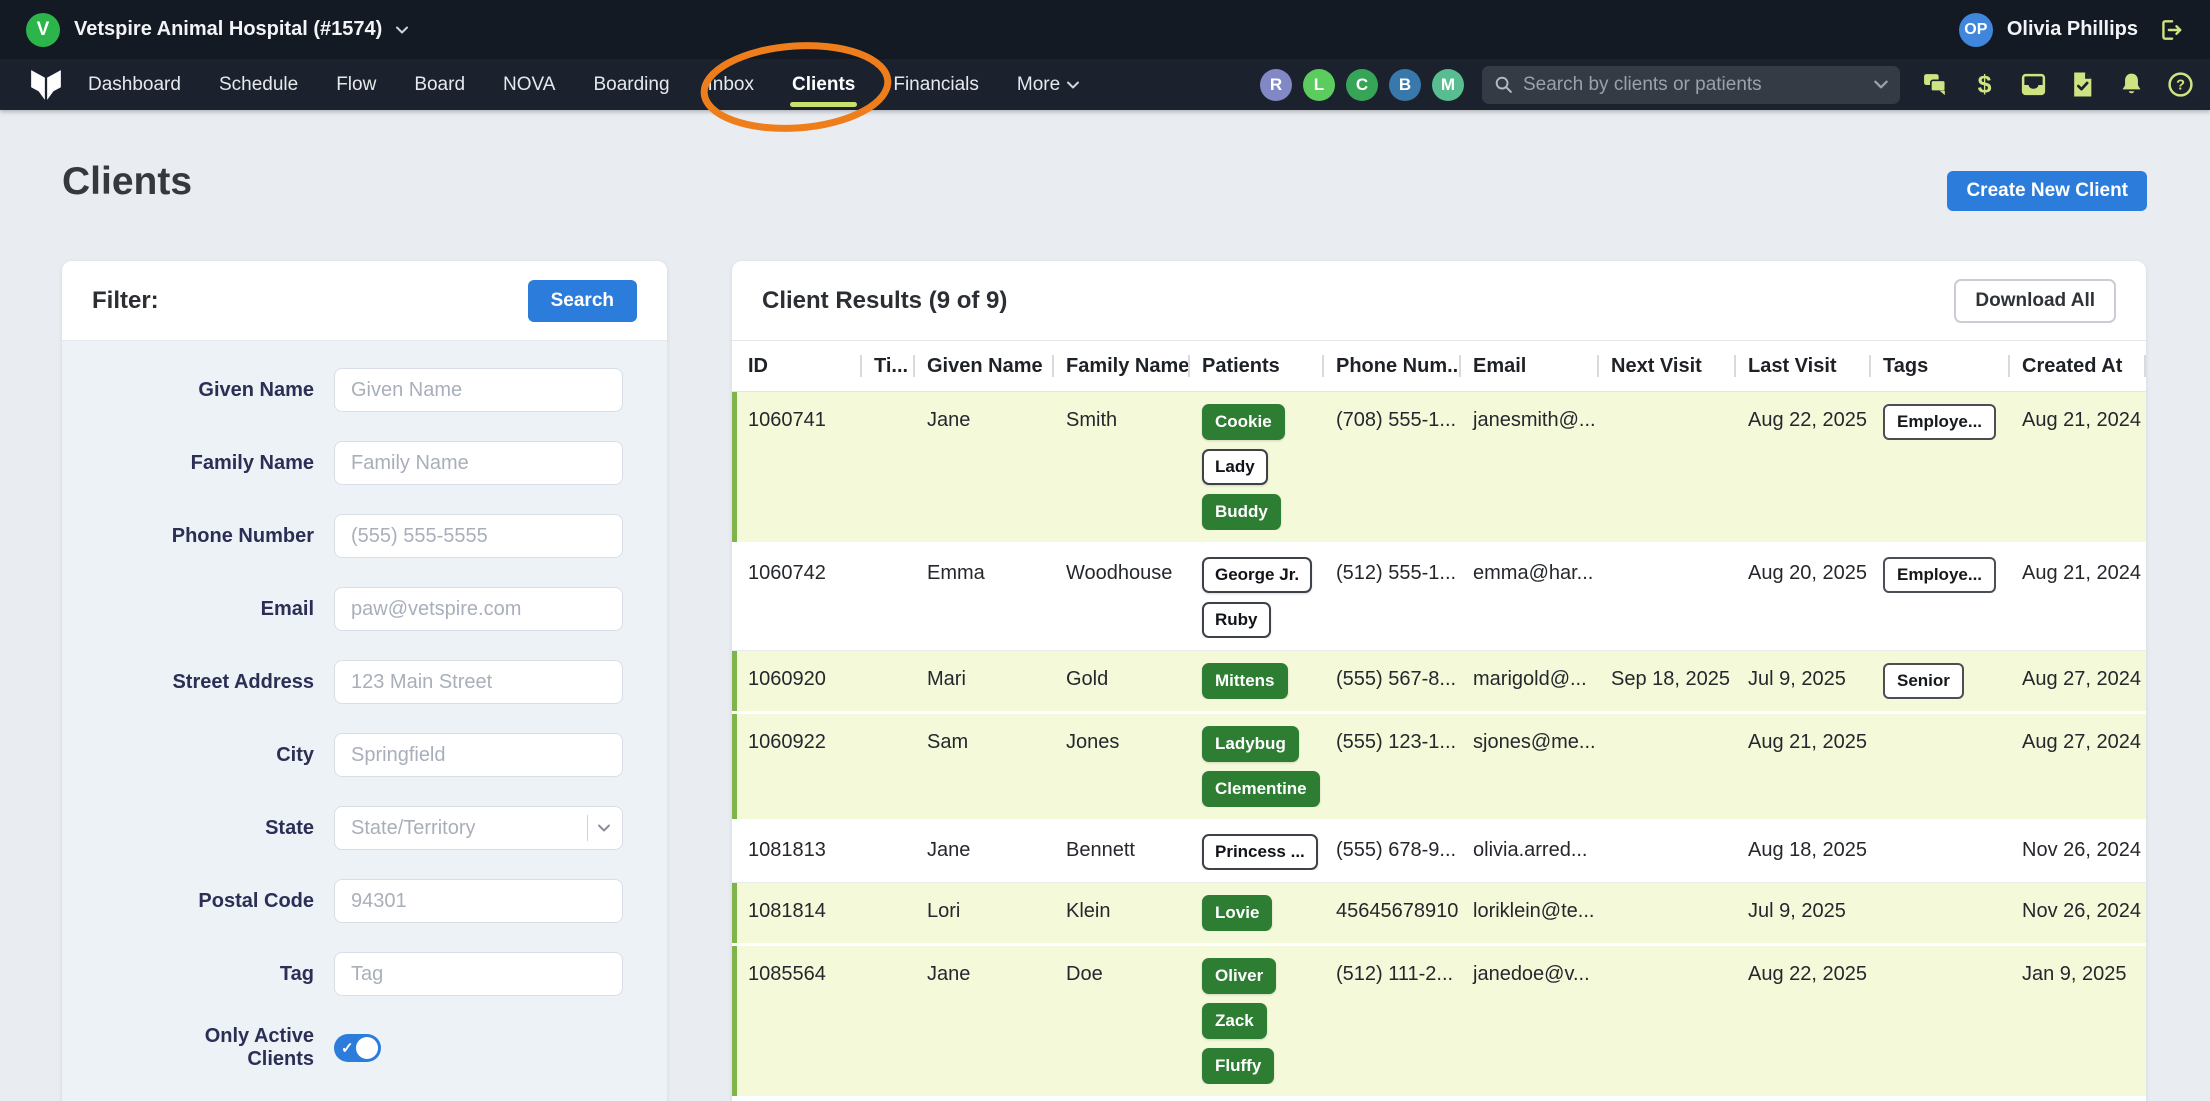  Describe the element at coordinates (787, 679) in the screenshot. I see `cell-id: 1060920` at that location.